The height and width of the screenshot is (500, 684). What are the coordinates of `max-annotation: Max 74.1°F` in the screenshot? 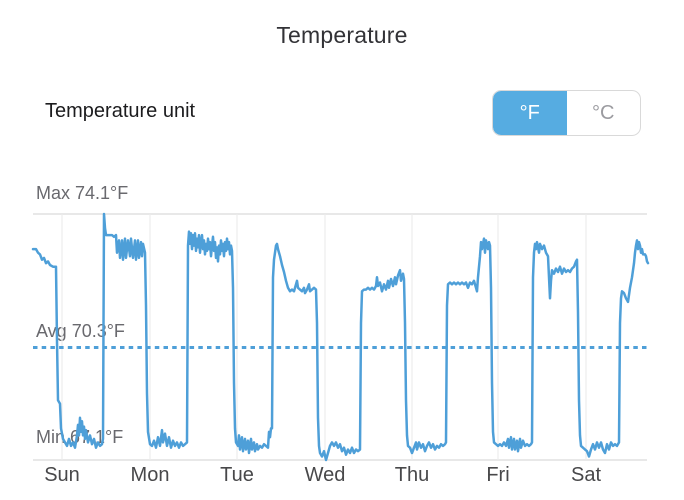 It's located at (82, 193).